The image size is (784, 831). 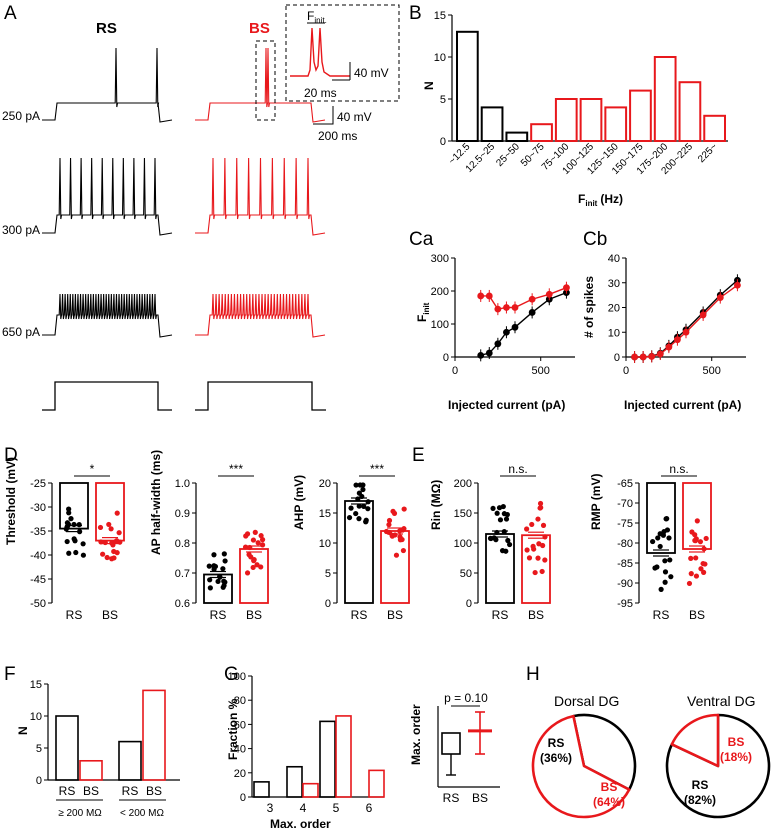 I want to click on chart-g-ytick-label: 60, so click(x=240, y=725).